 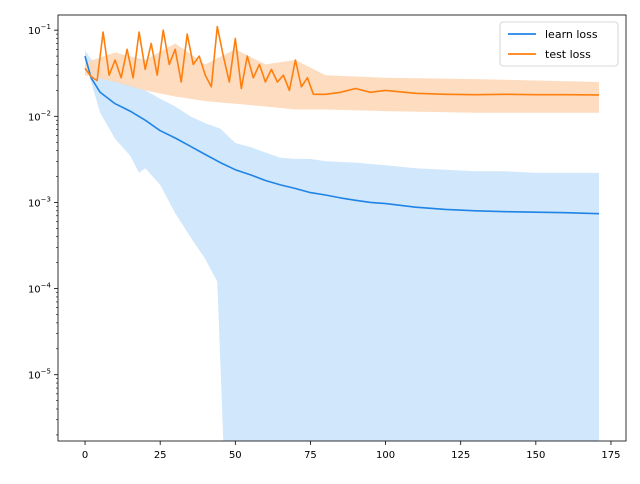 I want to click on y-tick-label: 10⁻⁵, so click(x=39, y=375).